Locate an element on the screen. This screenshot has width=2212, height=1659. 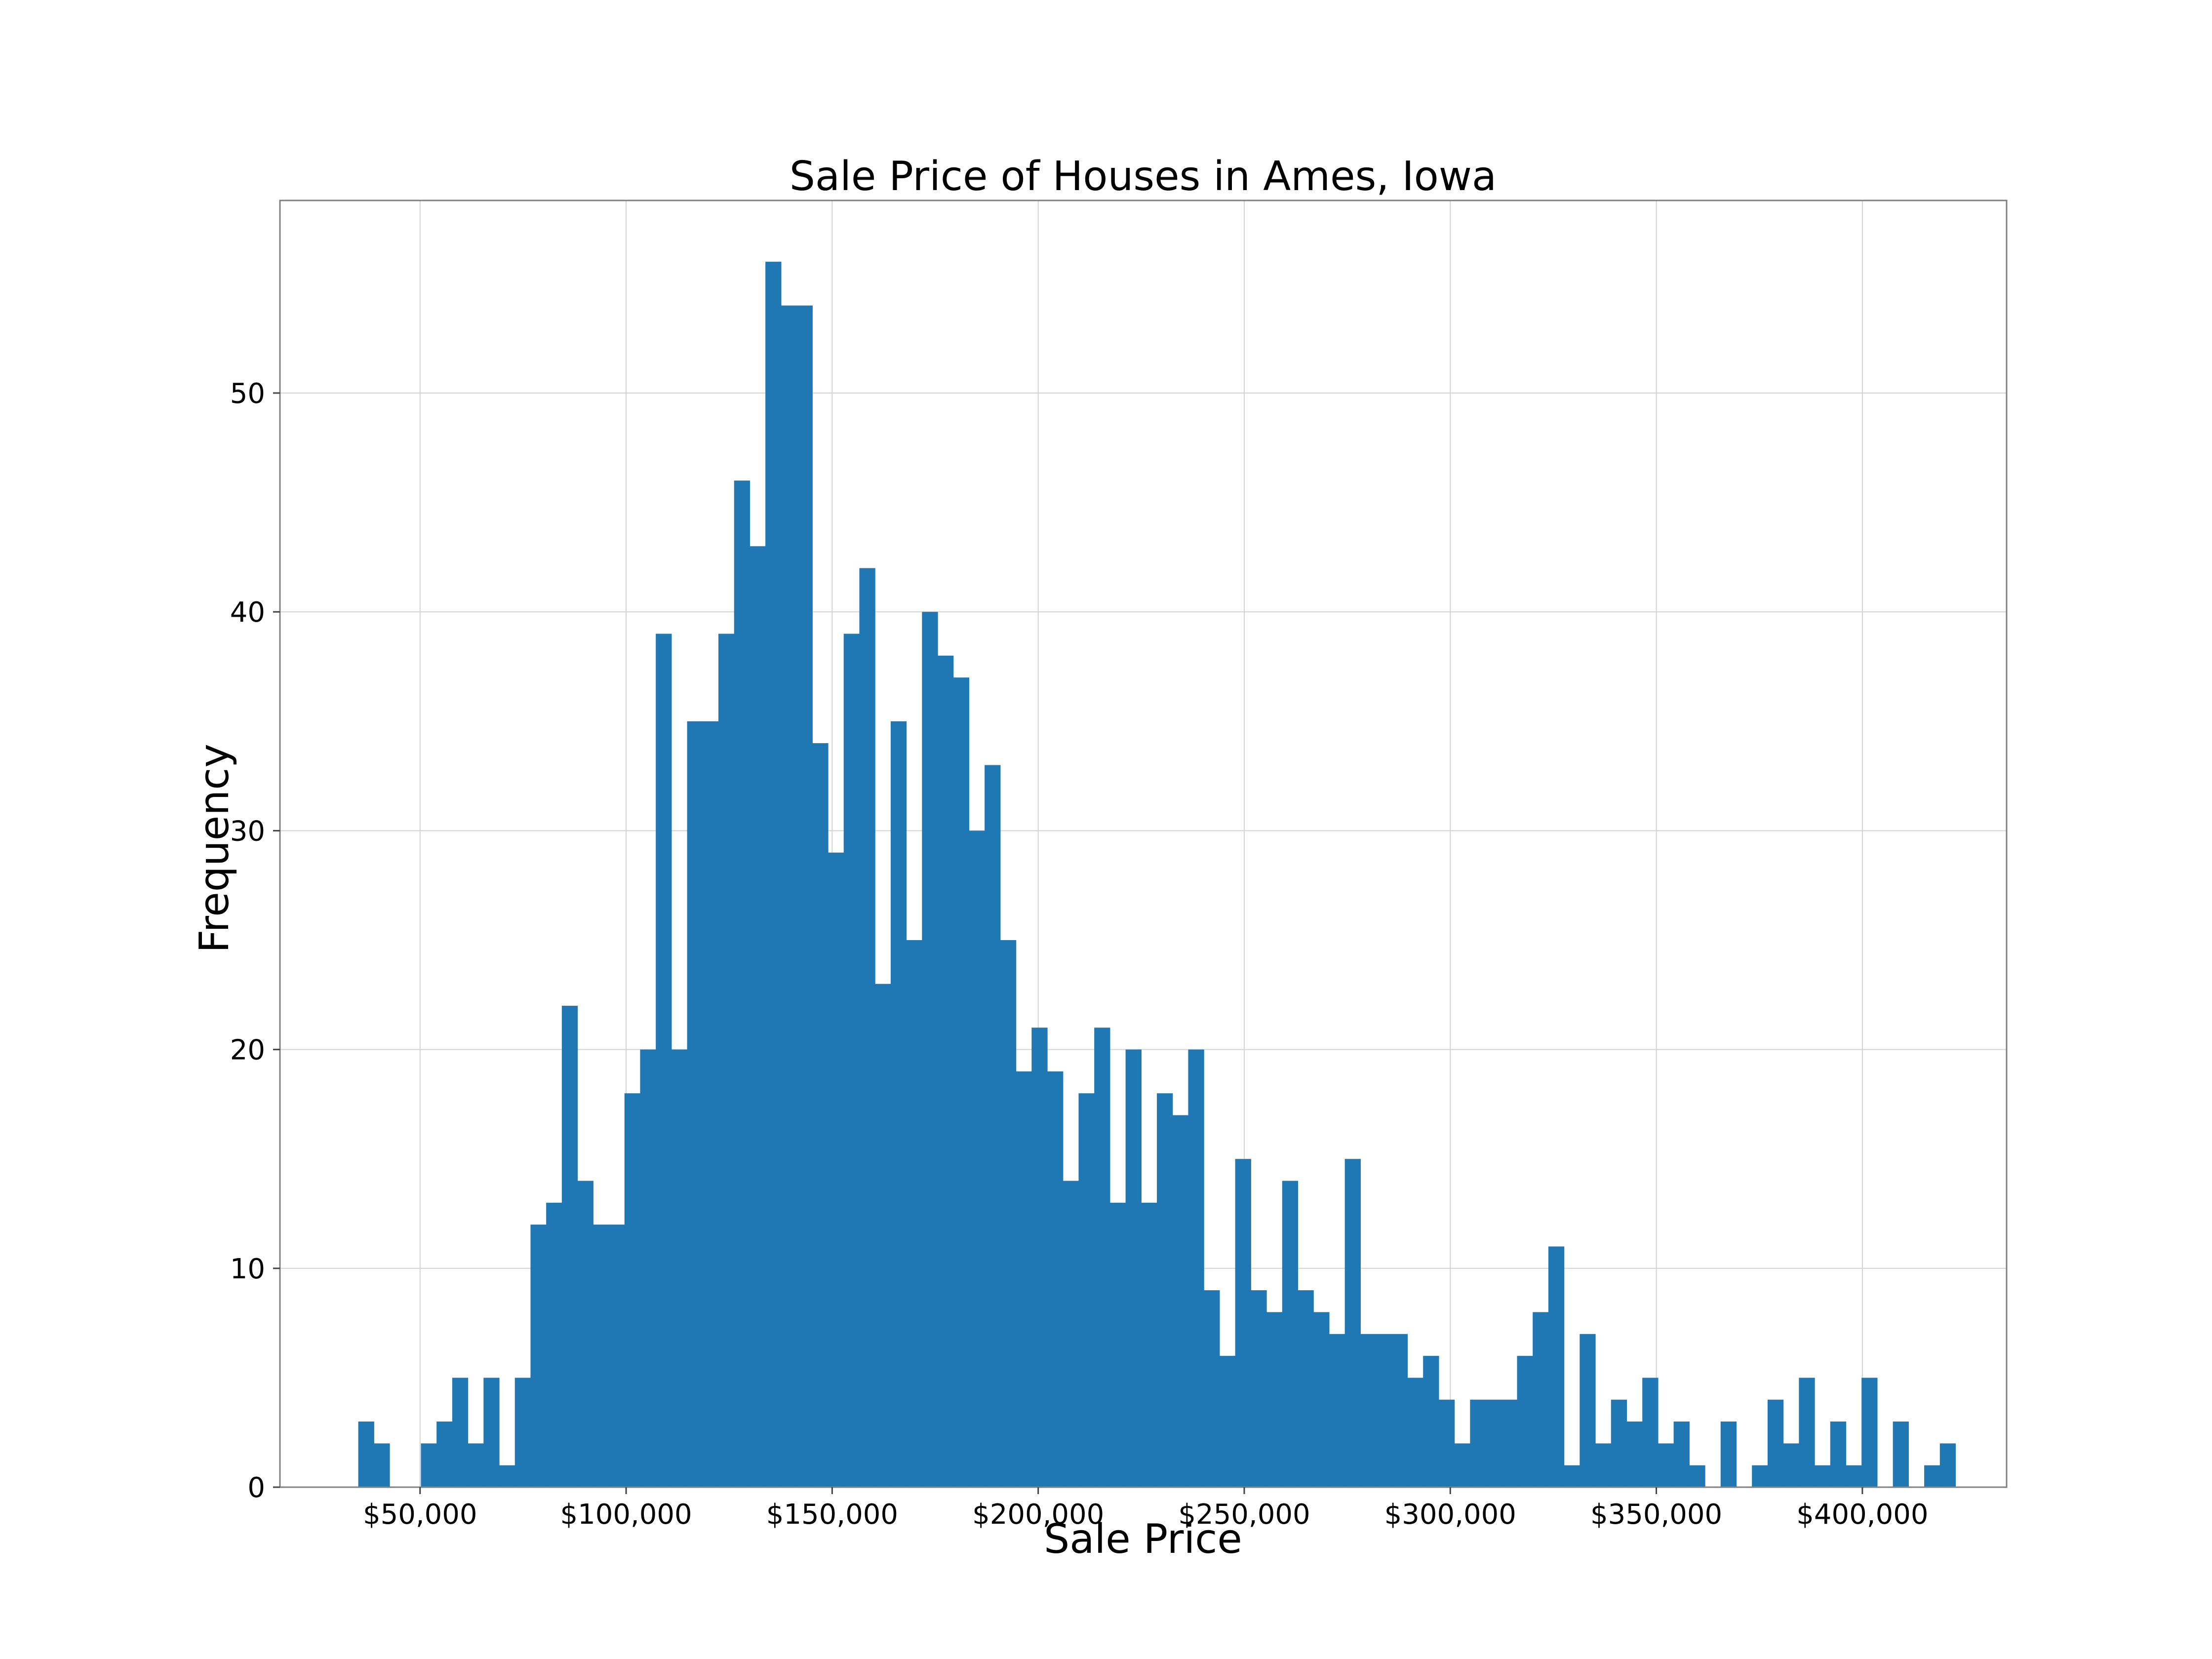
y-tick-label: 50 is located at coordinates (248, 394).